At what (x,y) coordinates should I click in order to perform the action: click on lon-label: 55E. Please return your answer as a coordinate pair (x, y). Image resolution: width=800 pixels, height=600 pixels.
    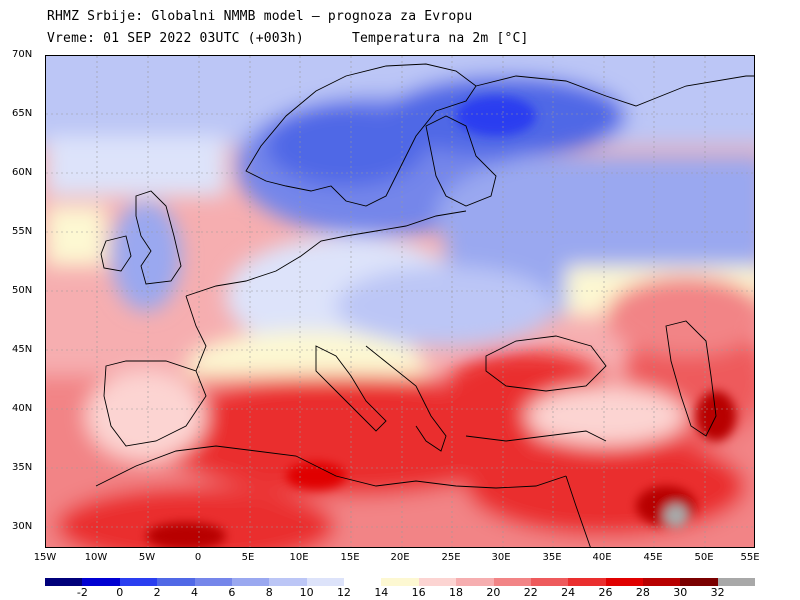
    Looking at the image, I should click on (750, 557).